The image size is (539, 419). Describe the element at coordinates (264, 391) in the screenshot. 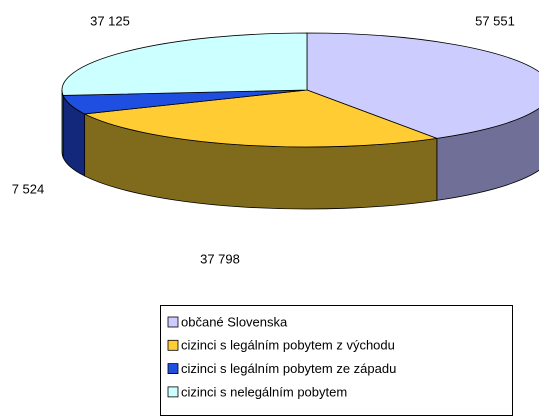

I see `legend-label: cizinci s nelegálním pobytem` at that location.